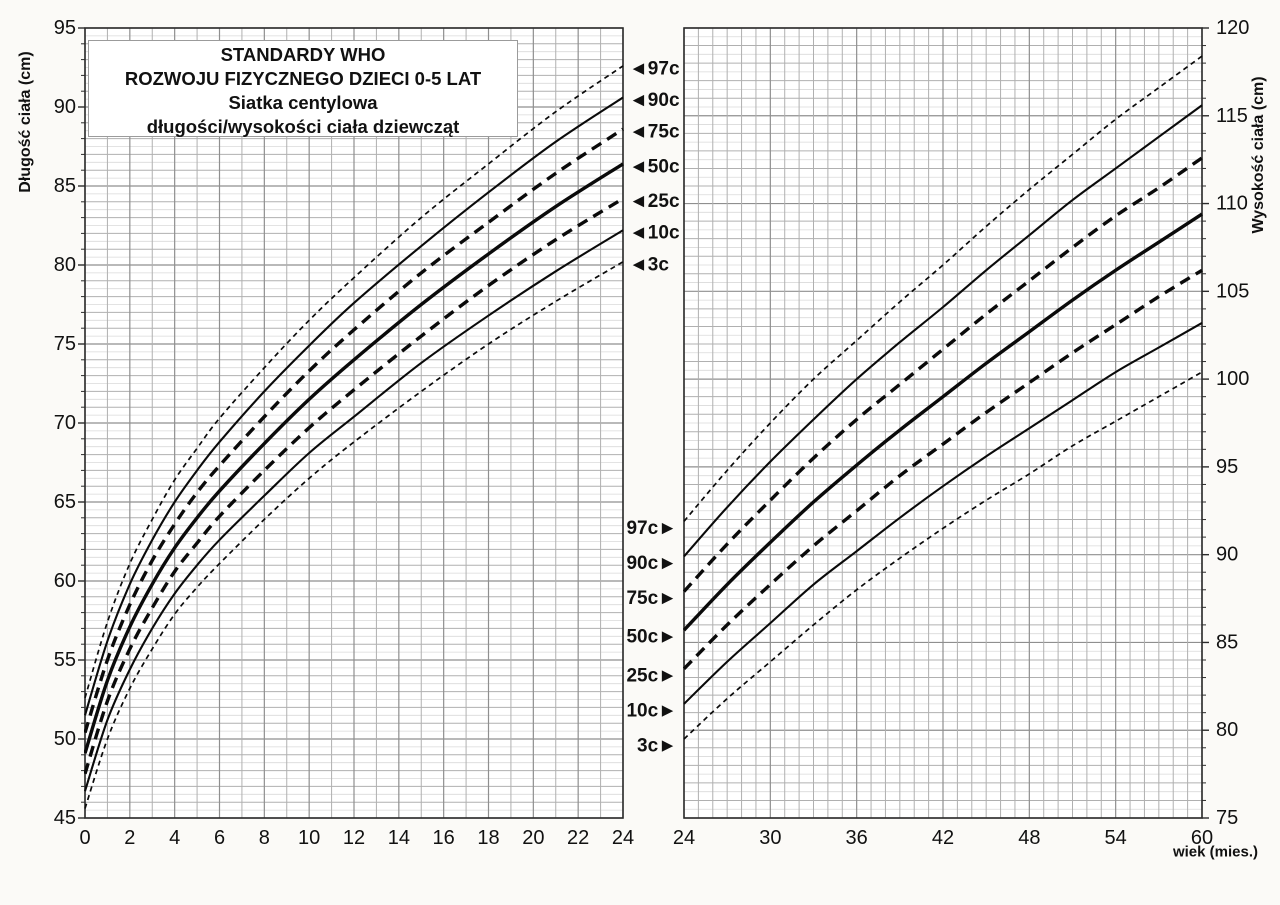 The height and width of the screenshot is (905, 1280). Describe the element at coordinates (533, 838) in the screenshot. I see `x-tick-label: 20` at that location.